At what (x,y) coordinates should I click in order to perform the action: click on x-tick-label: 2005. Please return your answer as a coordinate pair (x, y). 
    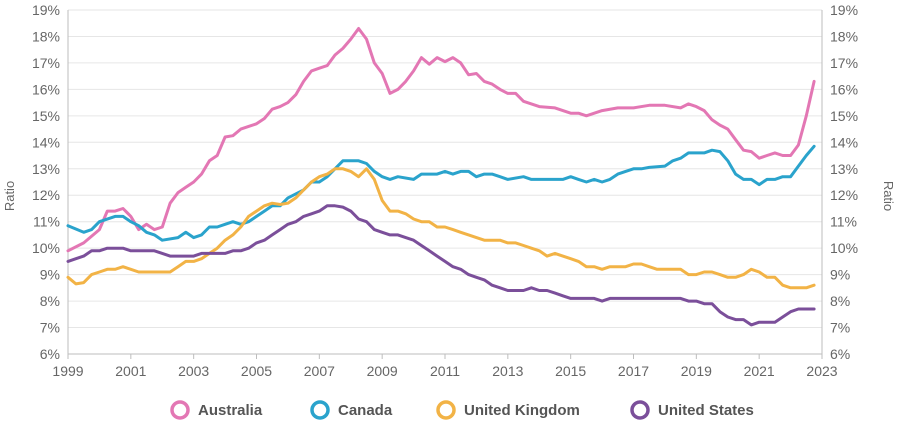
    Looking at the image, I should click on (256, 371).